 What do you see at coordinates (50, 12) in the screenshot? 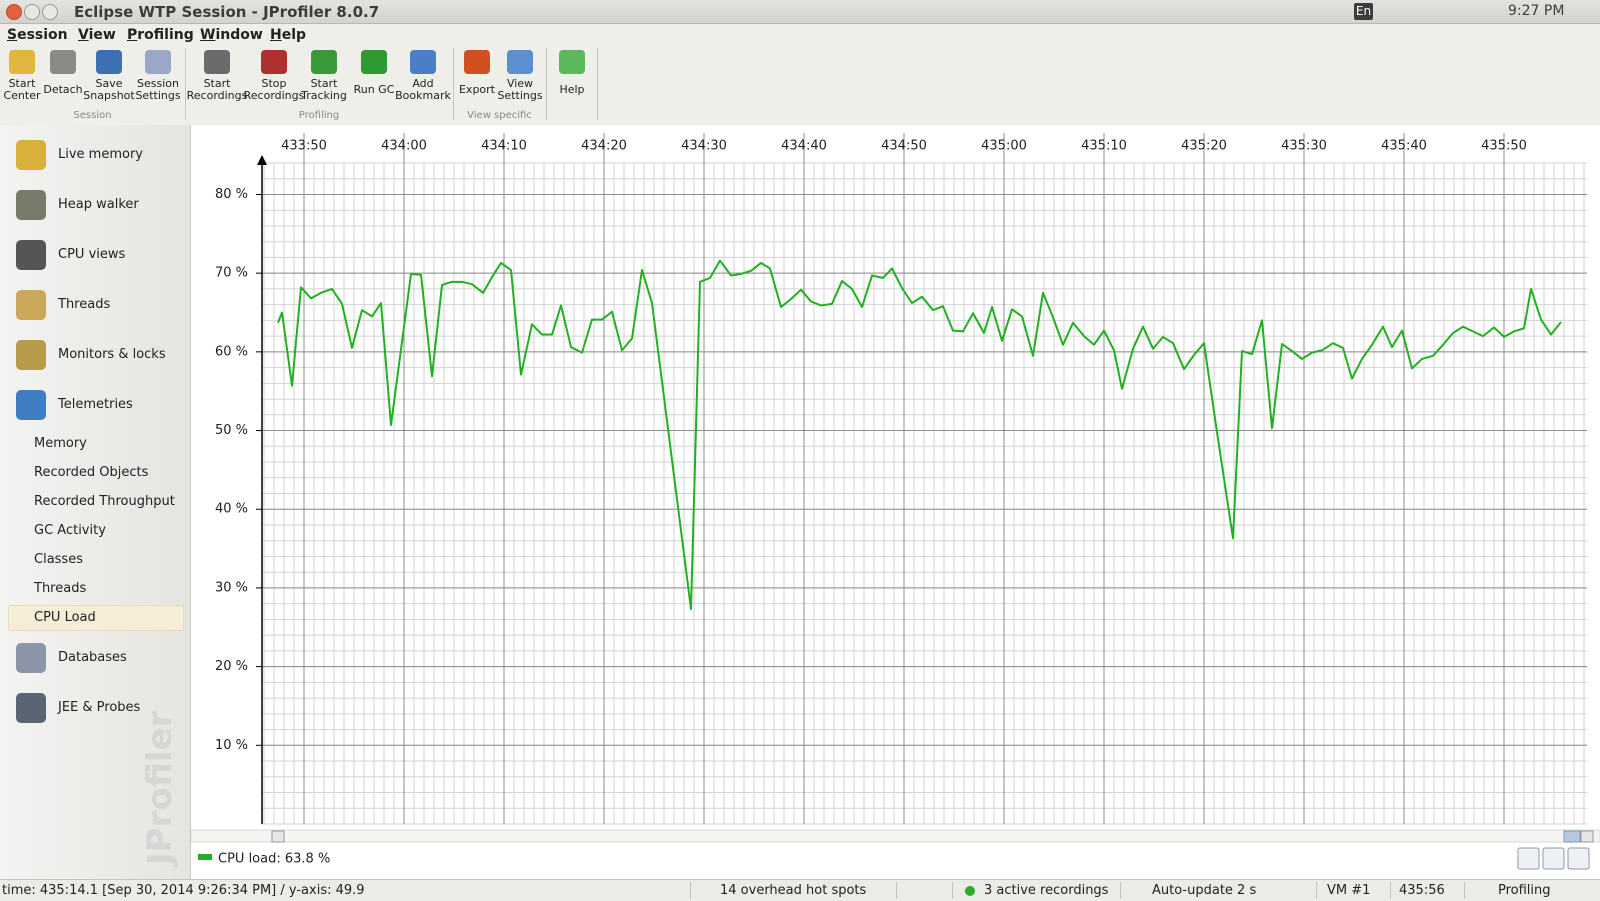
I see `maximize-button` at bounding box center [50, 12].